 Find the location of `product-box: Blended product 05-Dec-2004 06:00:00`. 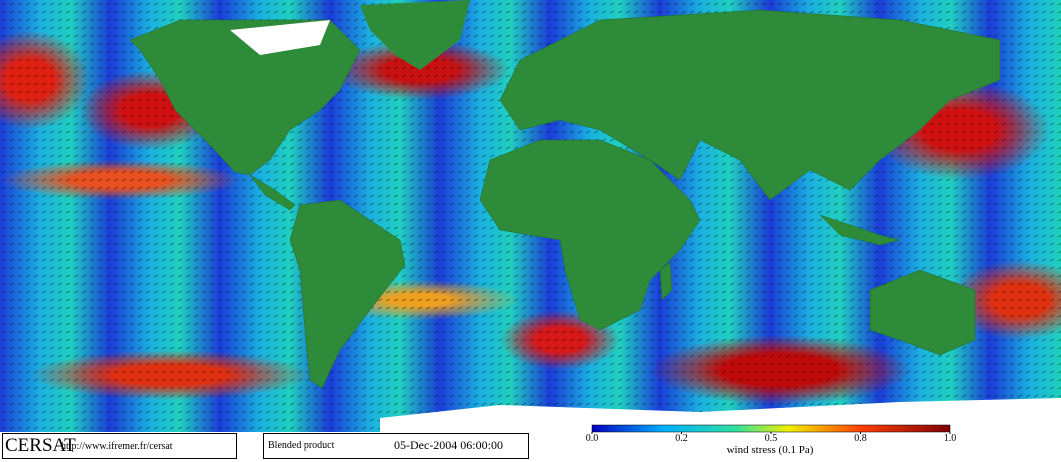

product-box: Blended product 05-Dec-2004 06:00:00 is located at coordinates (396, 446).